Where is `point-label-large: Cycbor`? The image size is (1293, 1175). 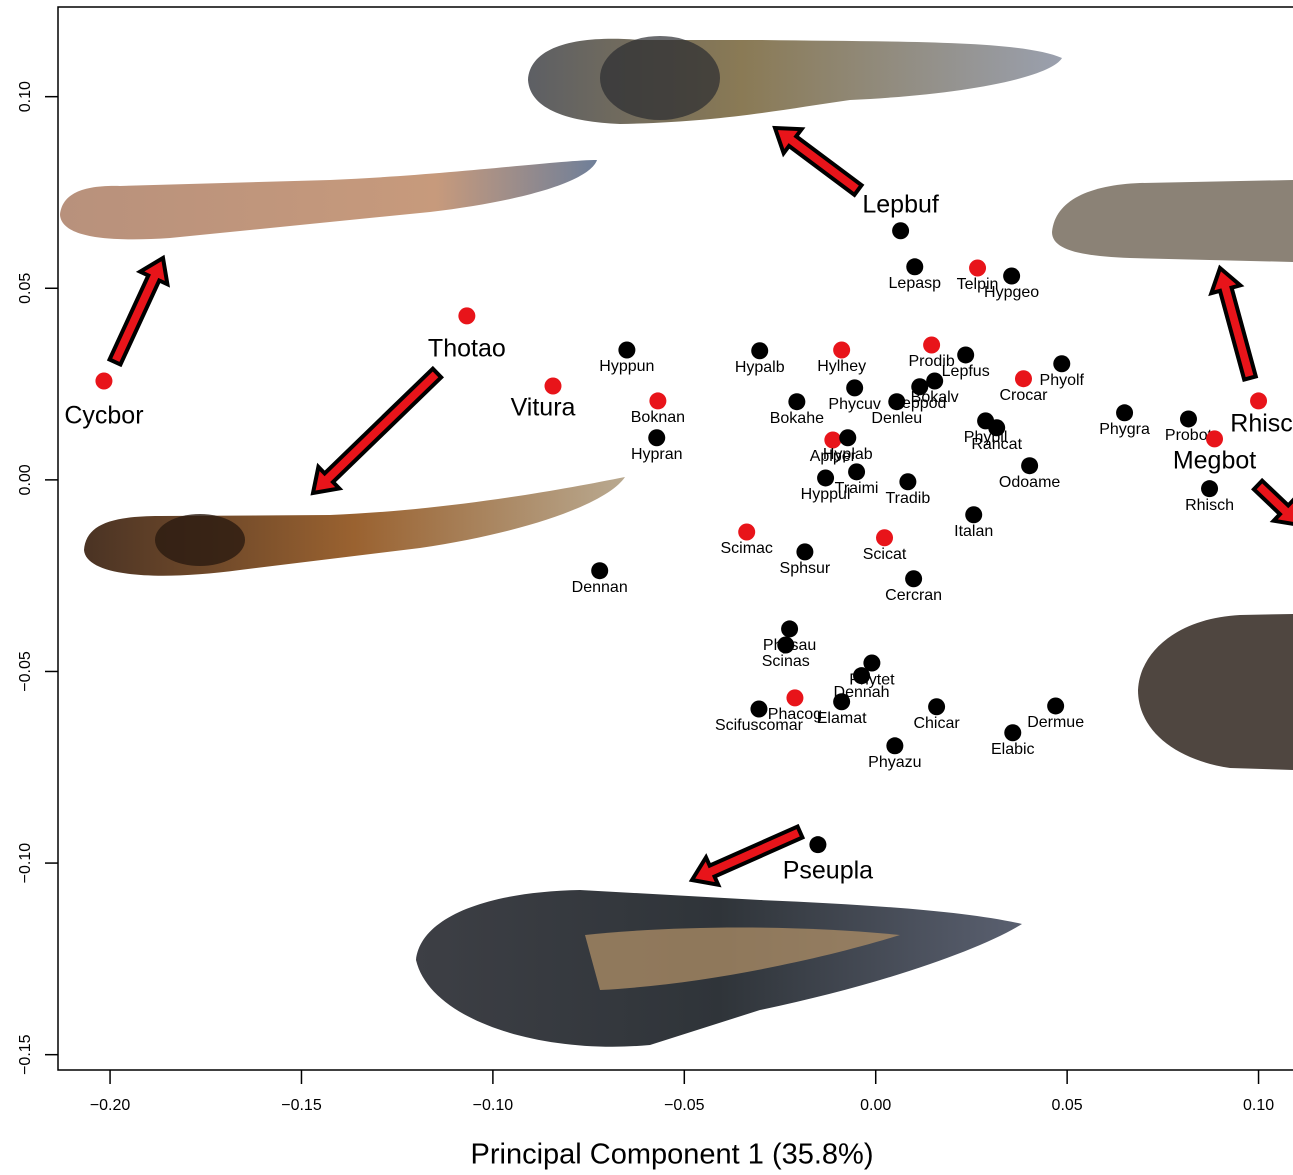
point-label-large: Cycbor is located at coordinates (103, 416).